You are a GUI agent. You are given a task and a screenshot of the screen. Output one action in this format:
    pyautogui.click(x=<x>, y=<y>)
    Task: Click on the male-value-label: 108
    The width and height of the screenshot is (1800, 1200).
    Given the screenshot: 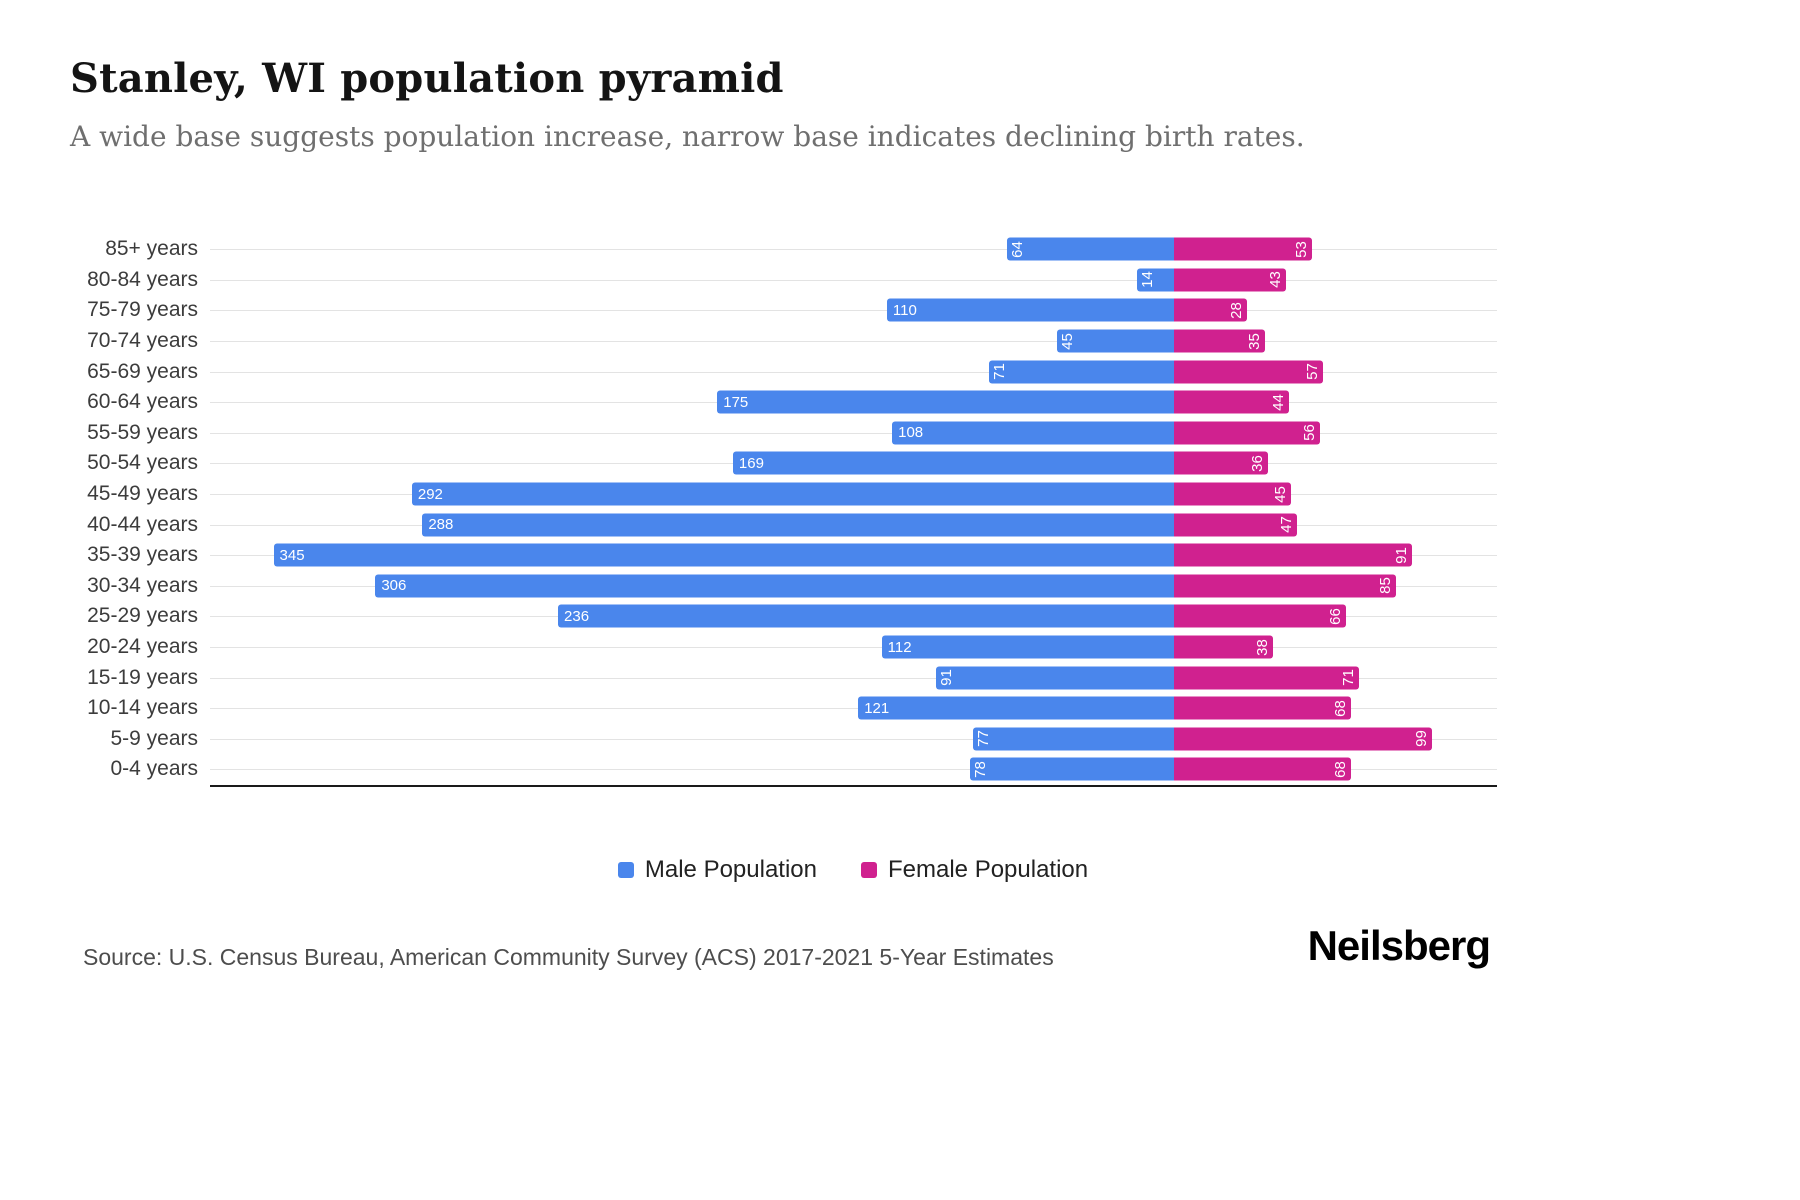 What is the action you would take?
    pyautogui.click(x=911, y=433)
    